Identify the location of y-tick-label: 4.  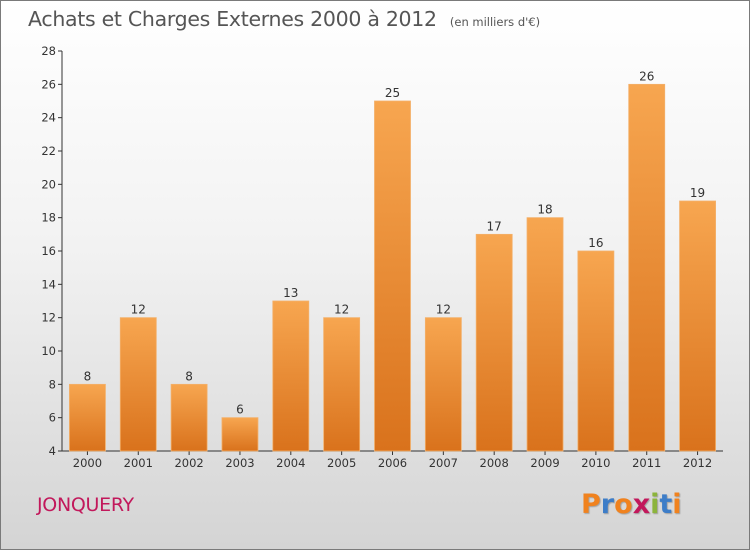
(52, 451).